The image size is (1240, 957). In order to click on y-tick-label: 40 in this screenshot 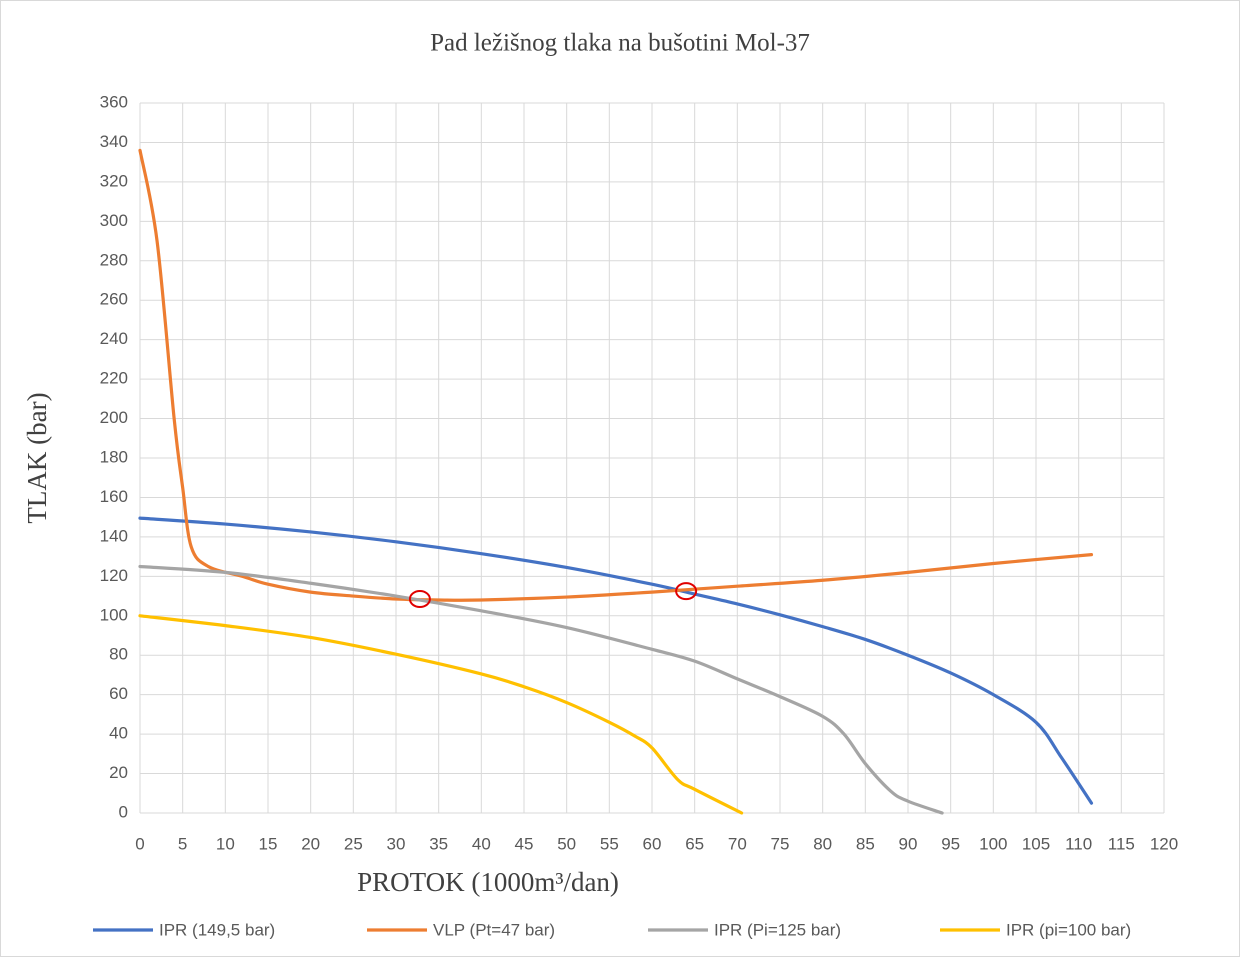, I will do `click(118, 733)`.